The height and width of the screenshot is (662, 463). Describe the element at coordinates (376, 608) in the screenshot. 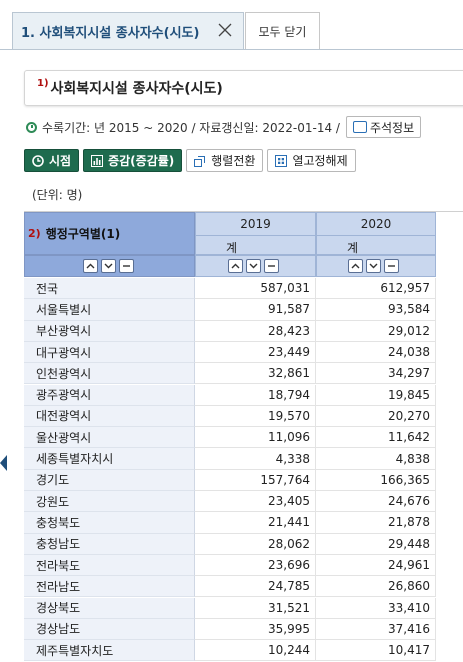

I see `cell-2020: 33,410` at that location.